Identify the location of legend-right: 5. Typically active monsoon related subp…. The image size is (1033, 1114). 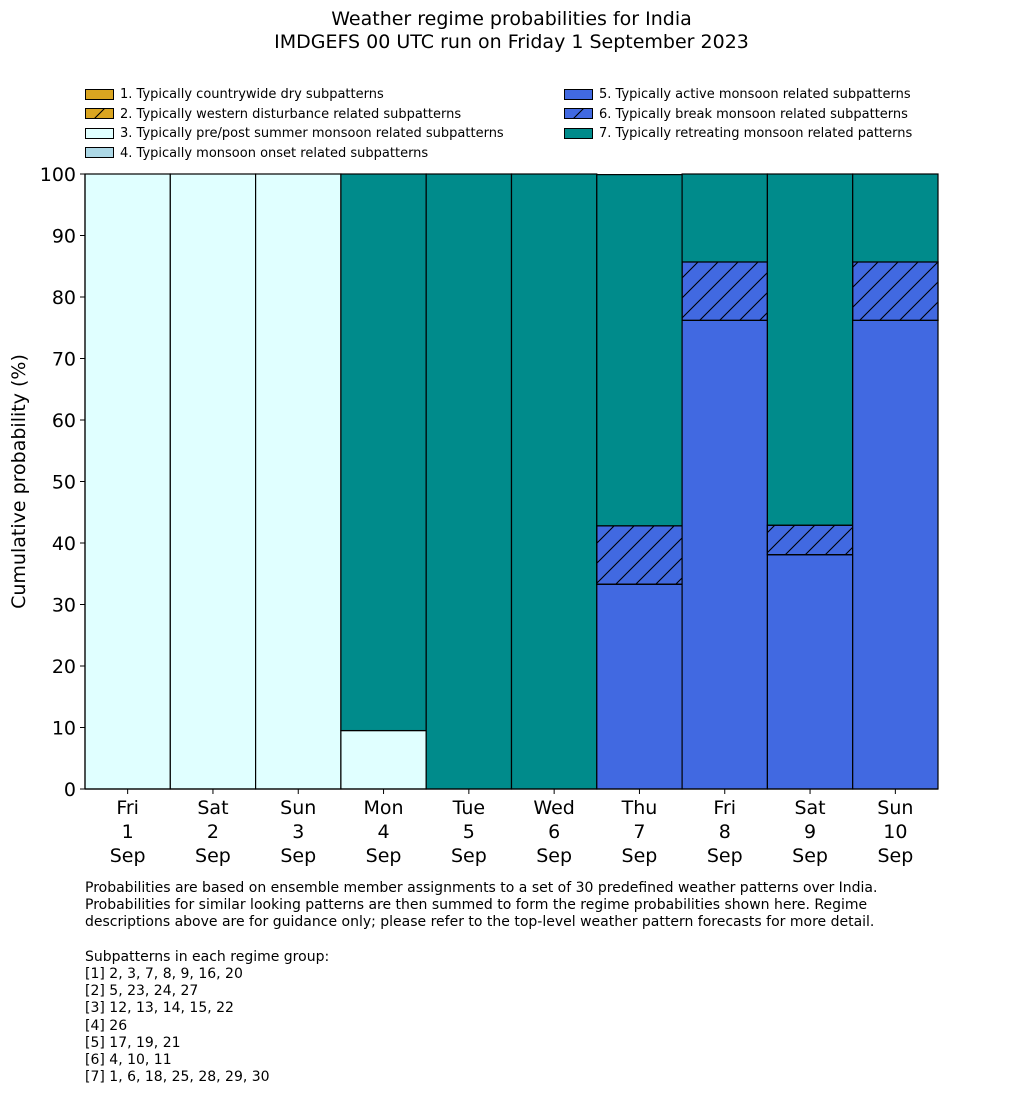
(738, 114).